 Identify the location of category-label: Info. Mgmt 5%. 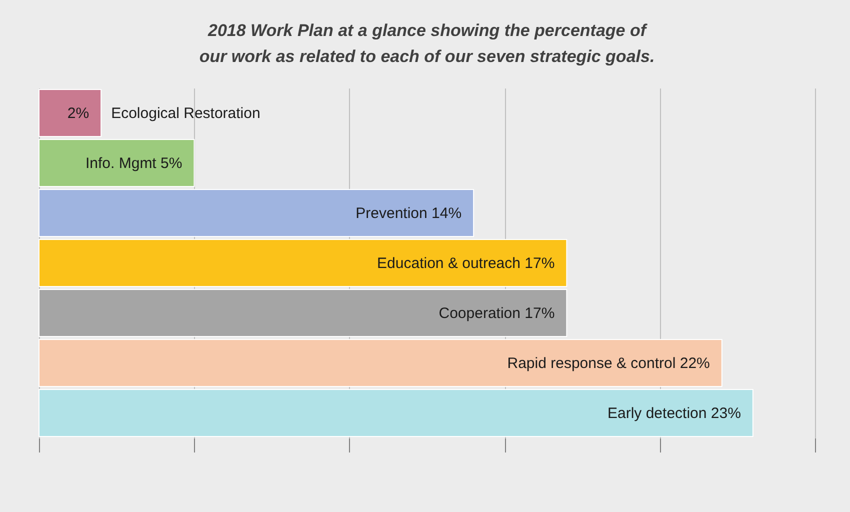
(133, 163).